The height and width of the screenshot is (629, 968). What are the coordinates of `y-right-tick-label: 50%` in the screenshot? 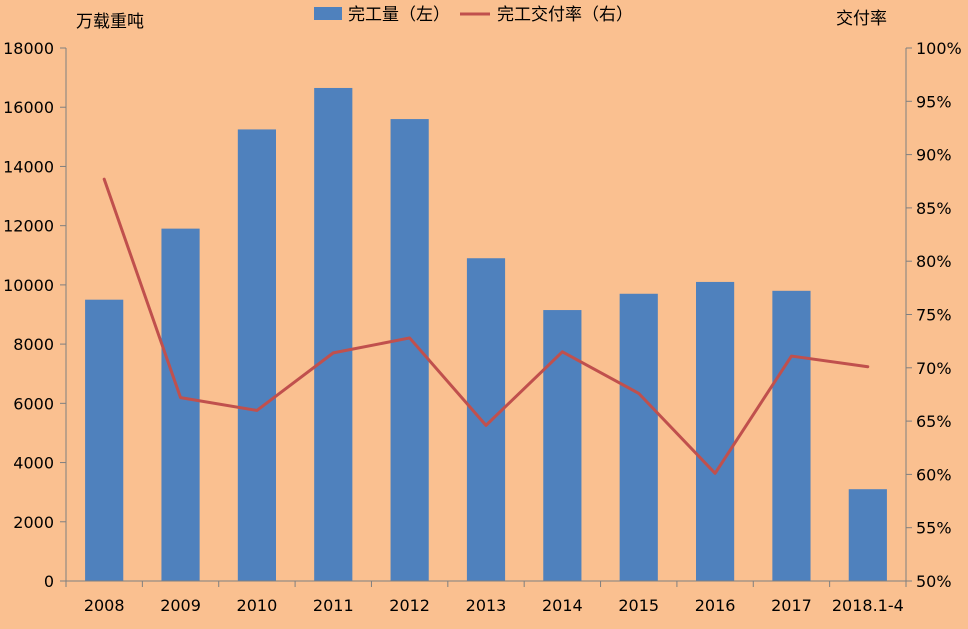 It's located at (934, 581).